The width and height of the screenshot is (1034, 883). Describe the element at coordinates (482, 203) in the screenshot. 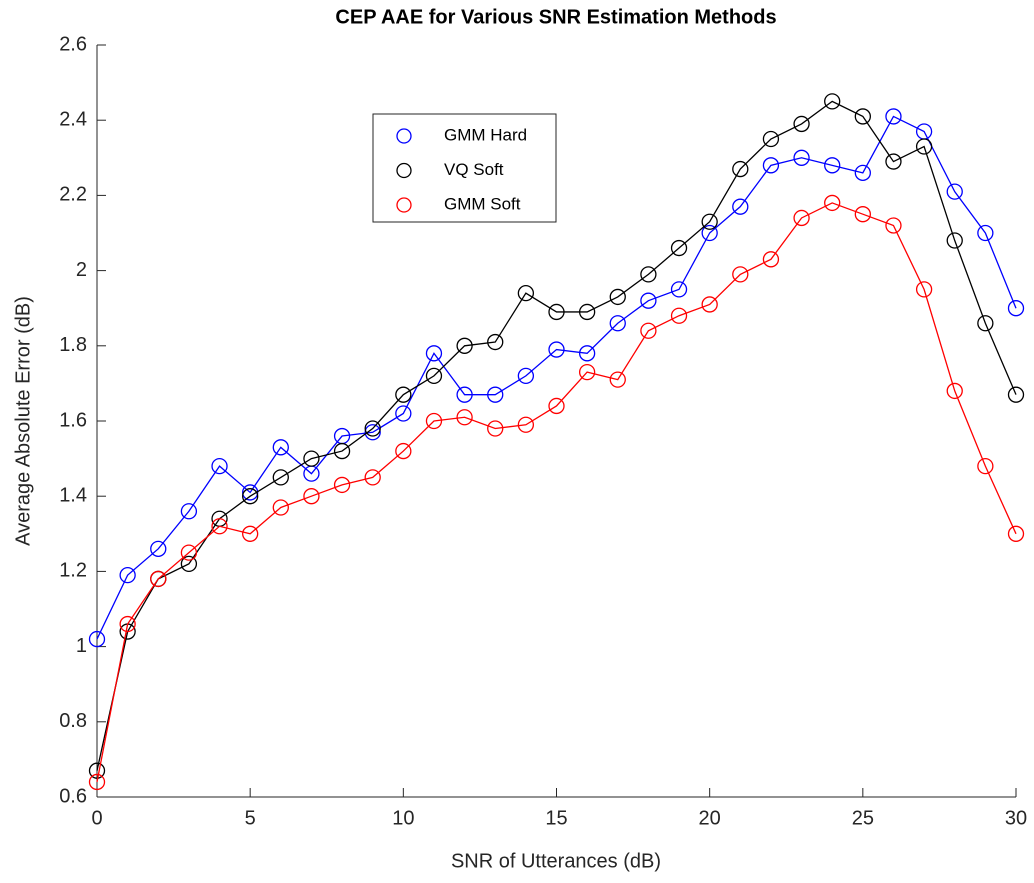

I see `legend-label: GMM Soft` at that location.